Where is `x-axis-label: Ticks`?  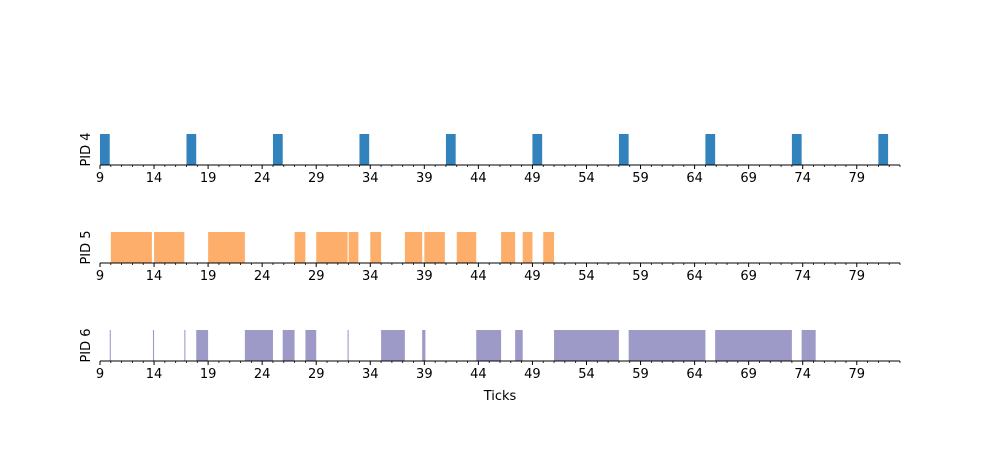
x-axis-label: Ticks is located at coordinates (500, 396).